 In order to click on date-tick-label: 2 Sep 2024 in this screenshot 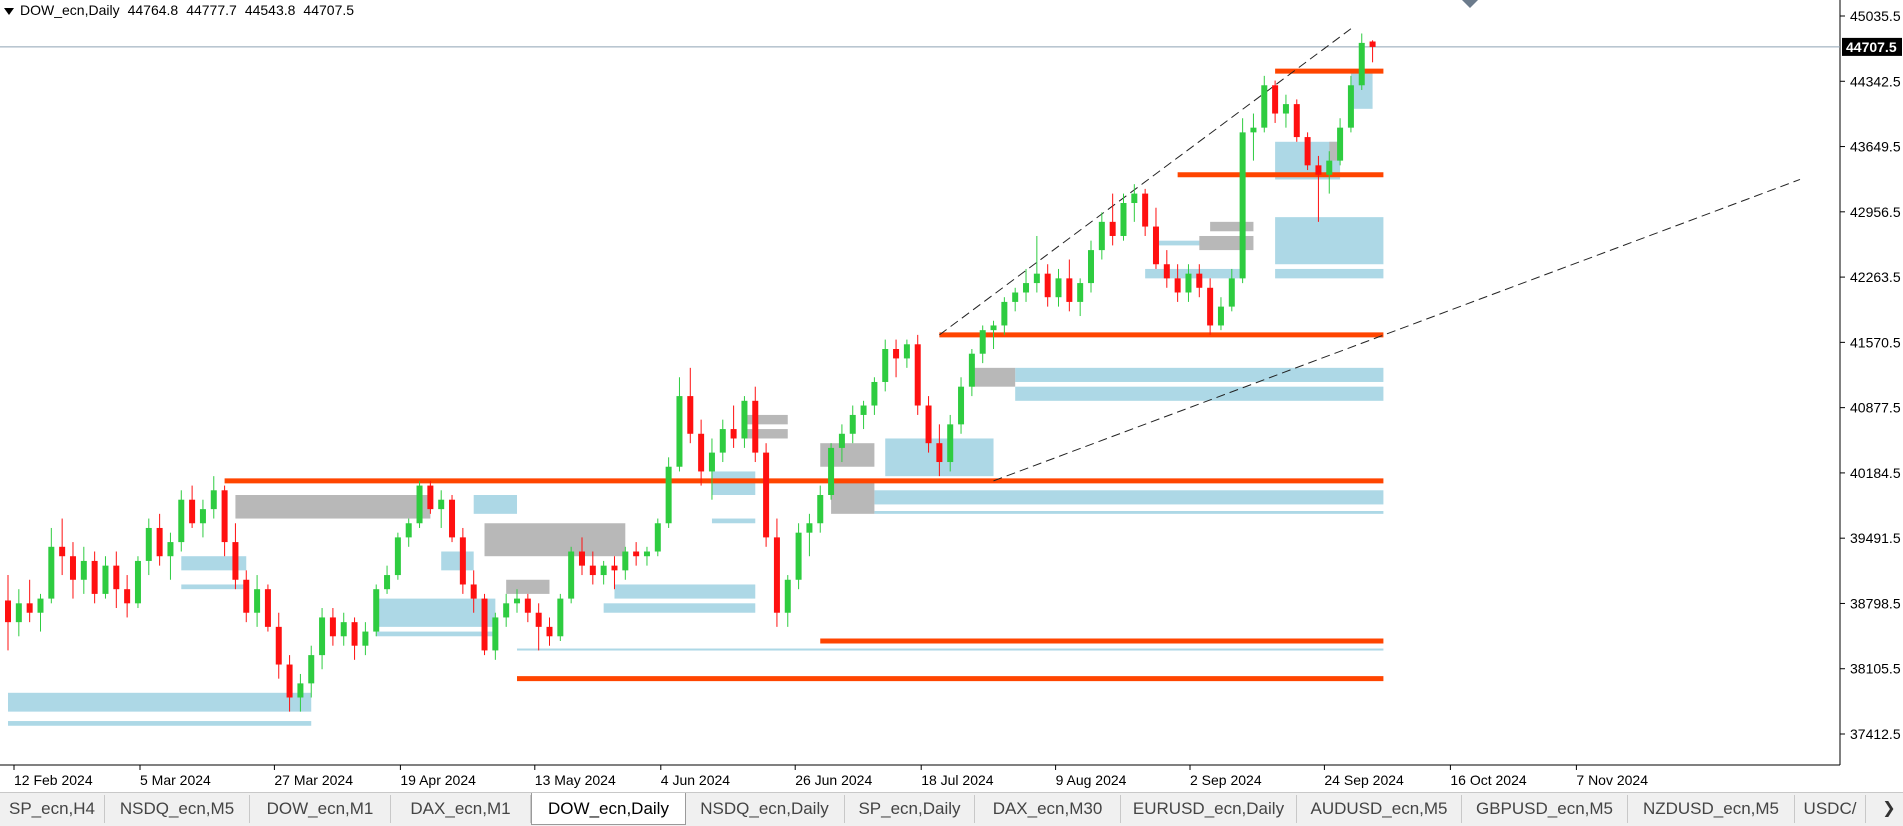, I will do `click(1226, 780)`.